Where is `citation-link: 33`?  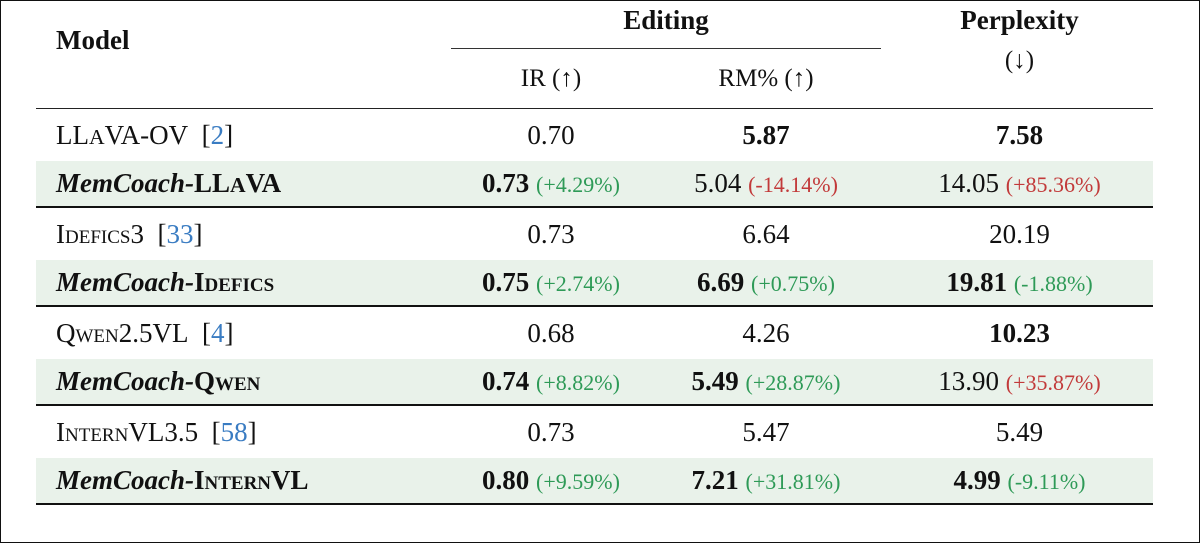
citation-link: 33 is located at coordinates (180, 233).